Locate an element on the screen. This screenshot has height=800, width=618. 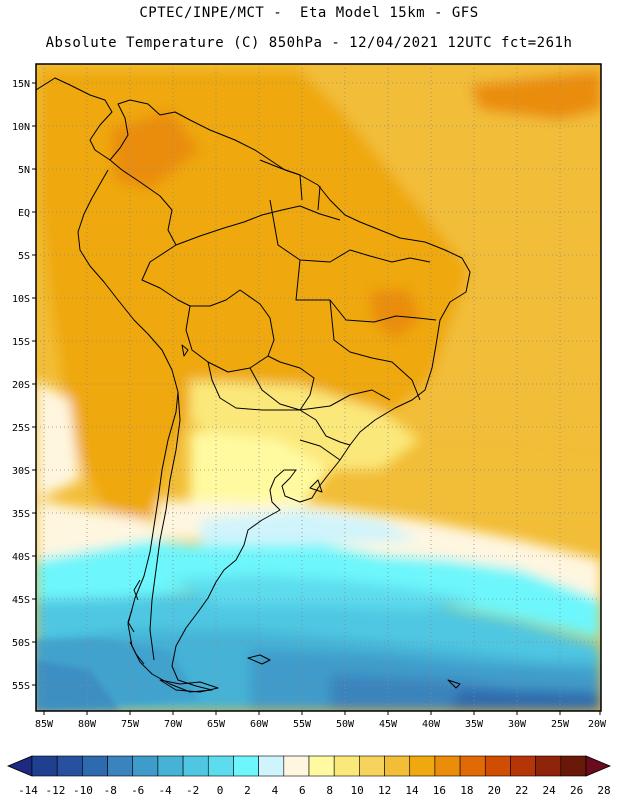
lon-label: 80W is located at coordinates (87, 724).